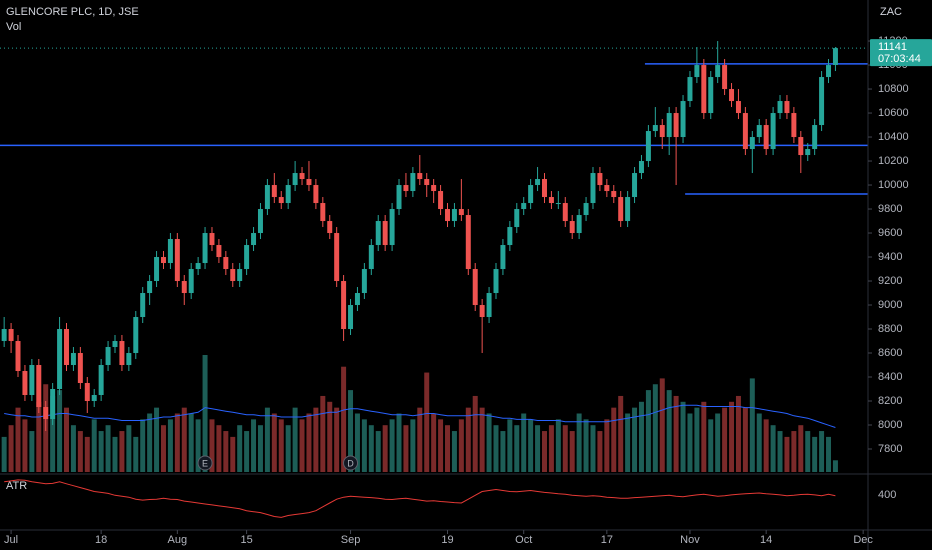  Describe the element at coordinates (863, 540) in the screenshot. I see `x-tick-label: Dec` at that location.